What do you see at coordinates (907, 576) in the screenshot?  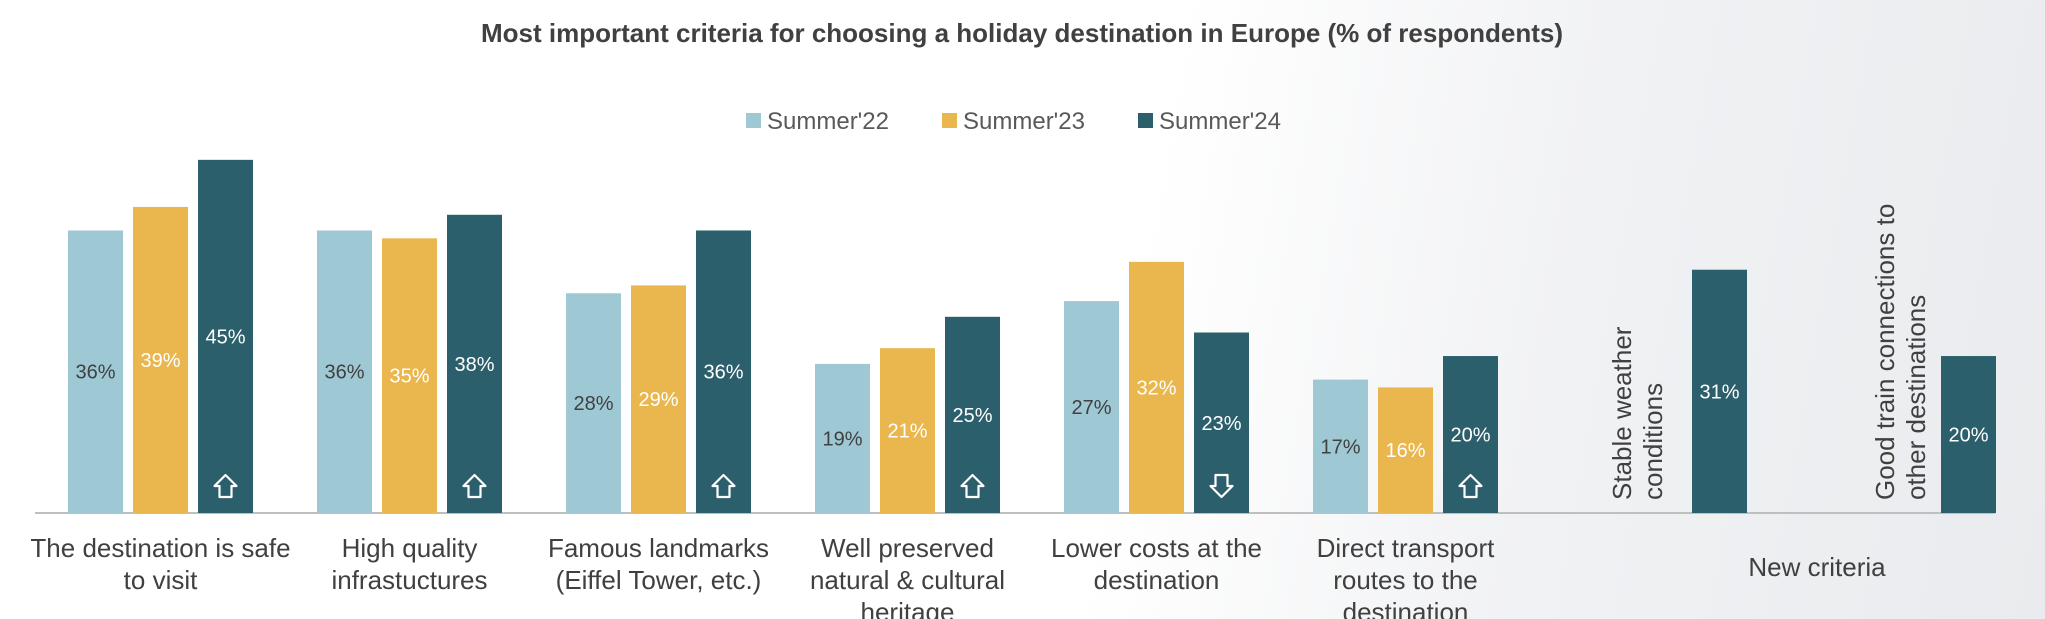 I see `category-label: Well preserved natural & cultural heritage` at bounding box center [907, 576].